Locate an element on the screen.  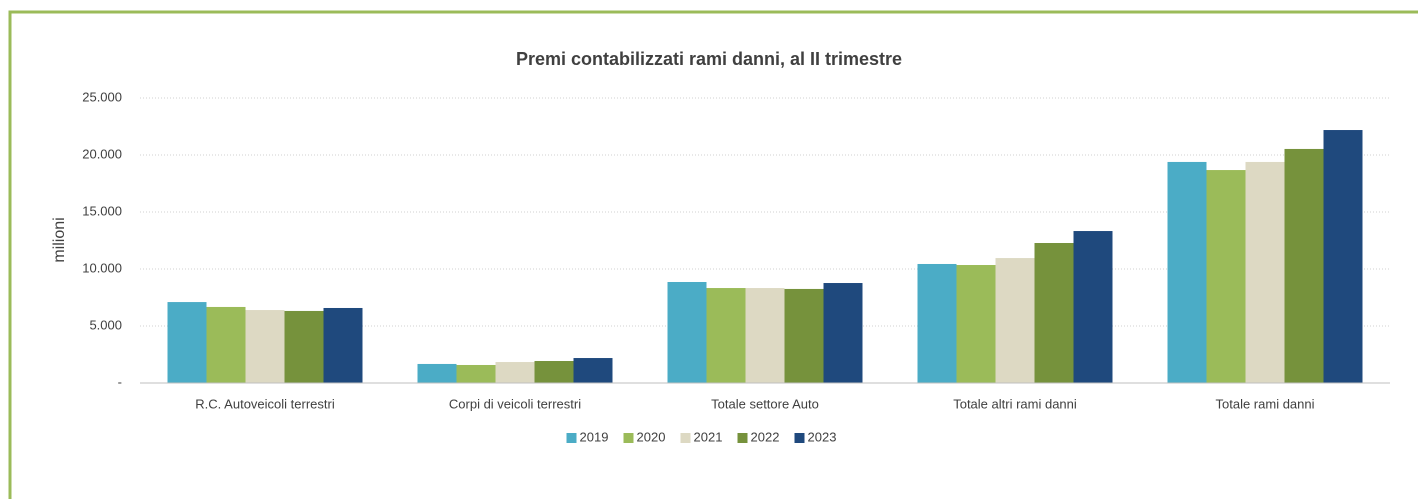
x-tick-label: Totale altri rami danni is located at coordinates (1015, 403).